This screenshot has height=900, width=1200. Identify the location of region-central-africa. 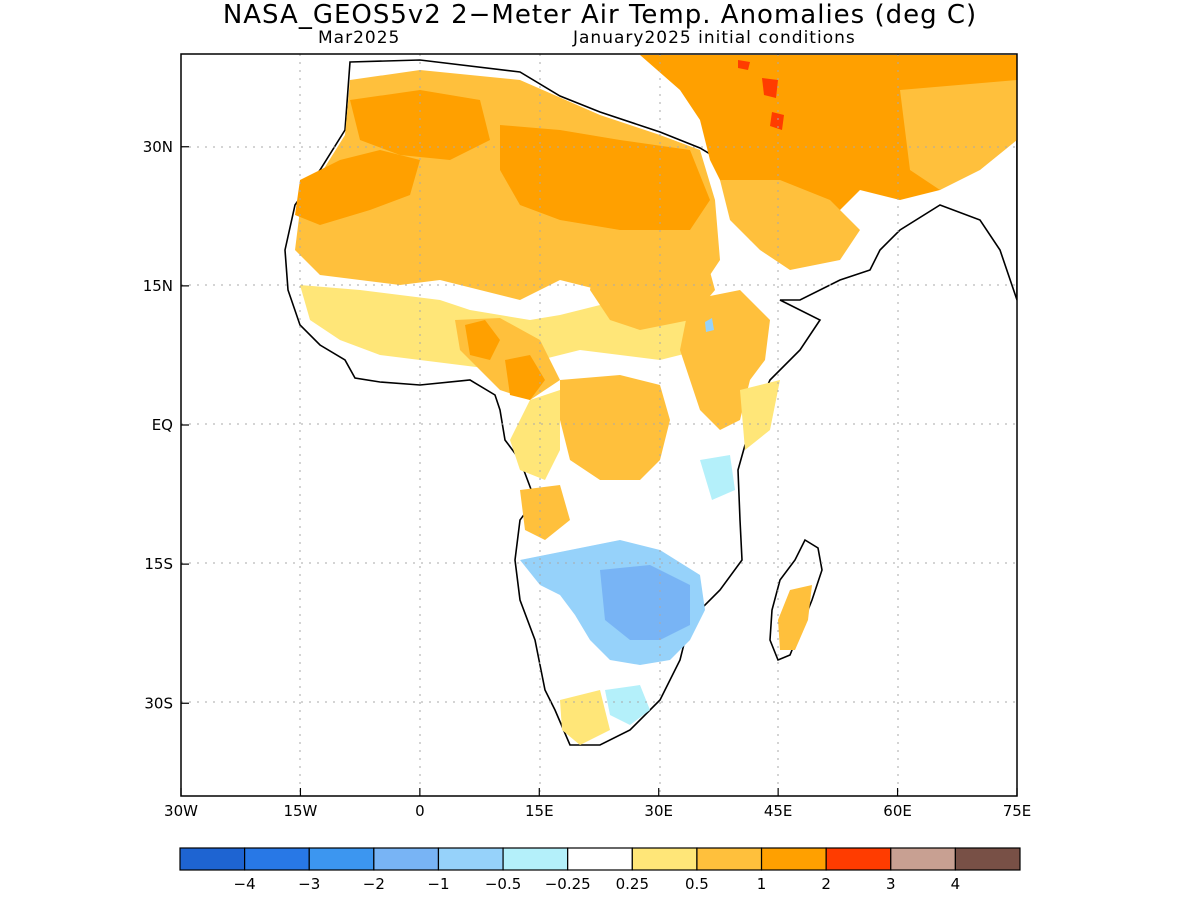
(615, 427).